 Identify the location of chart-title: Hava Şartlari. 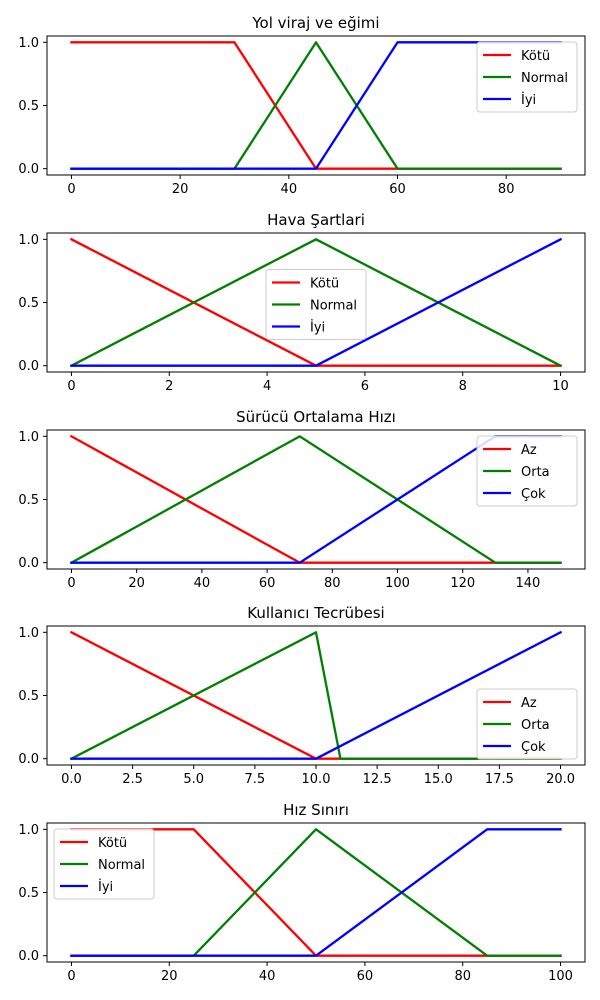
(316, 220).